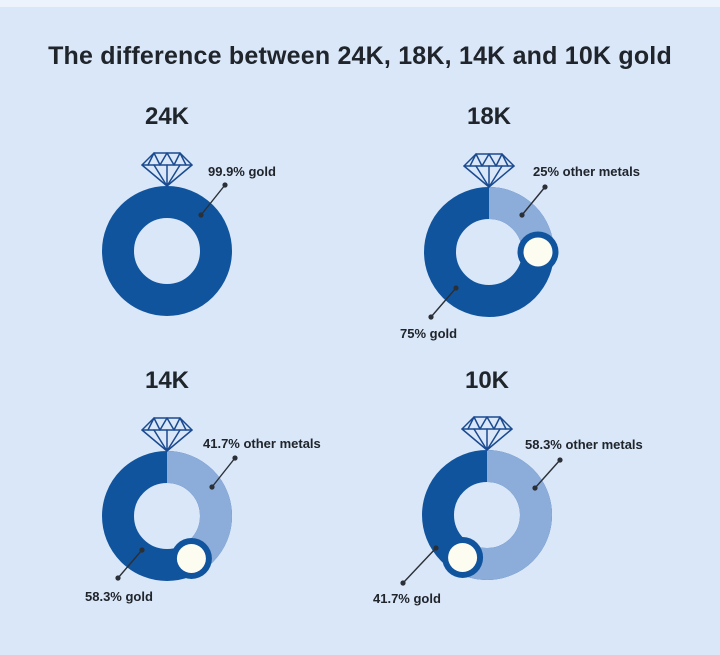 Image resolution: width=720 pixels, height=655 pixels. Describe the element at coordinates (407, 598) in the screenshot. I see `label-gold-10k: 41.7% gold` at that location.